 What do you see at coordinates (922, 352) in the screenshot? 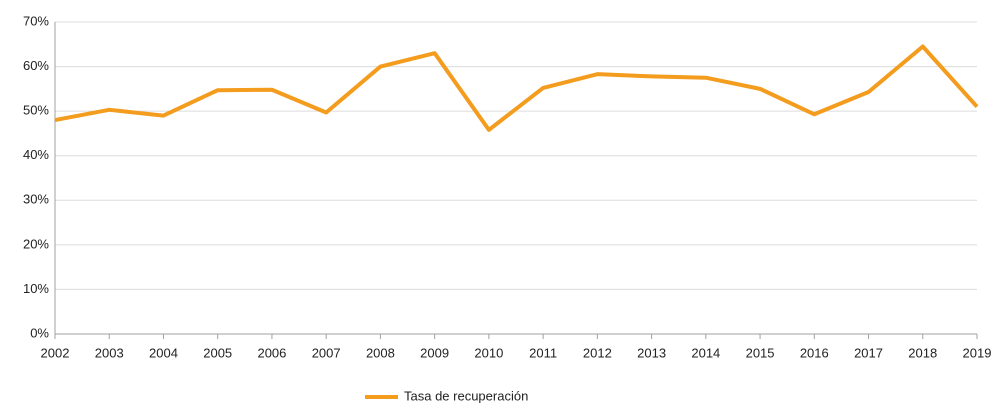
I see `x-tick-label: 2018` at bounding box center [922, 352].